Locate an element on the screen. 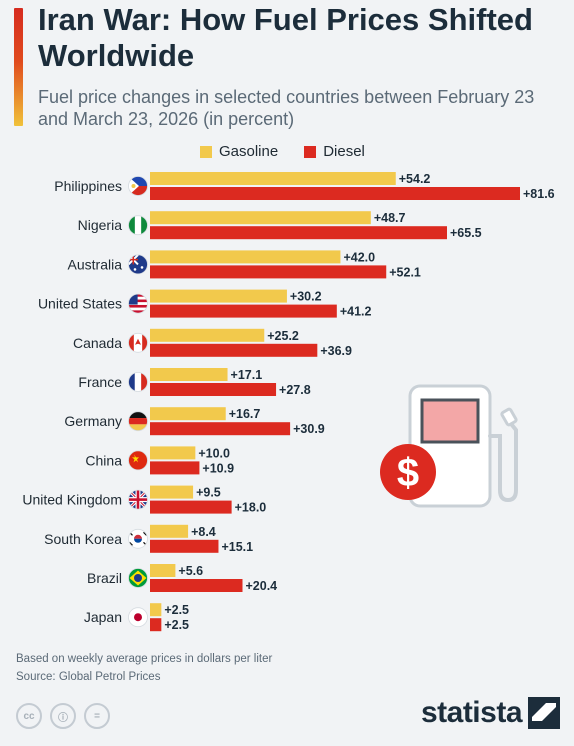 The height and width of the screenshot is (746, 574). data-label-gasoline-japan: +2.5 is located at coordinates (176, 610).